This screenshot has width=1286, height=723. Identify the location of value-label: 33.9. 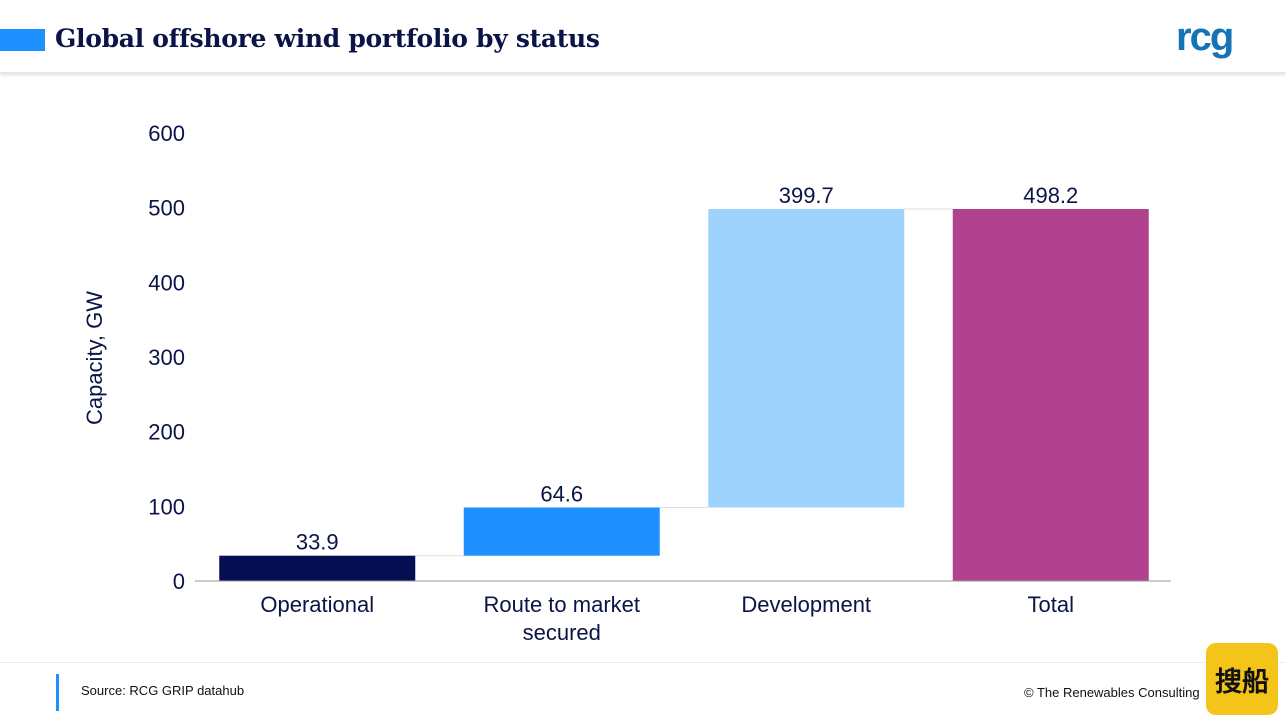
(317, 542).